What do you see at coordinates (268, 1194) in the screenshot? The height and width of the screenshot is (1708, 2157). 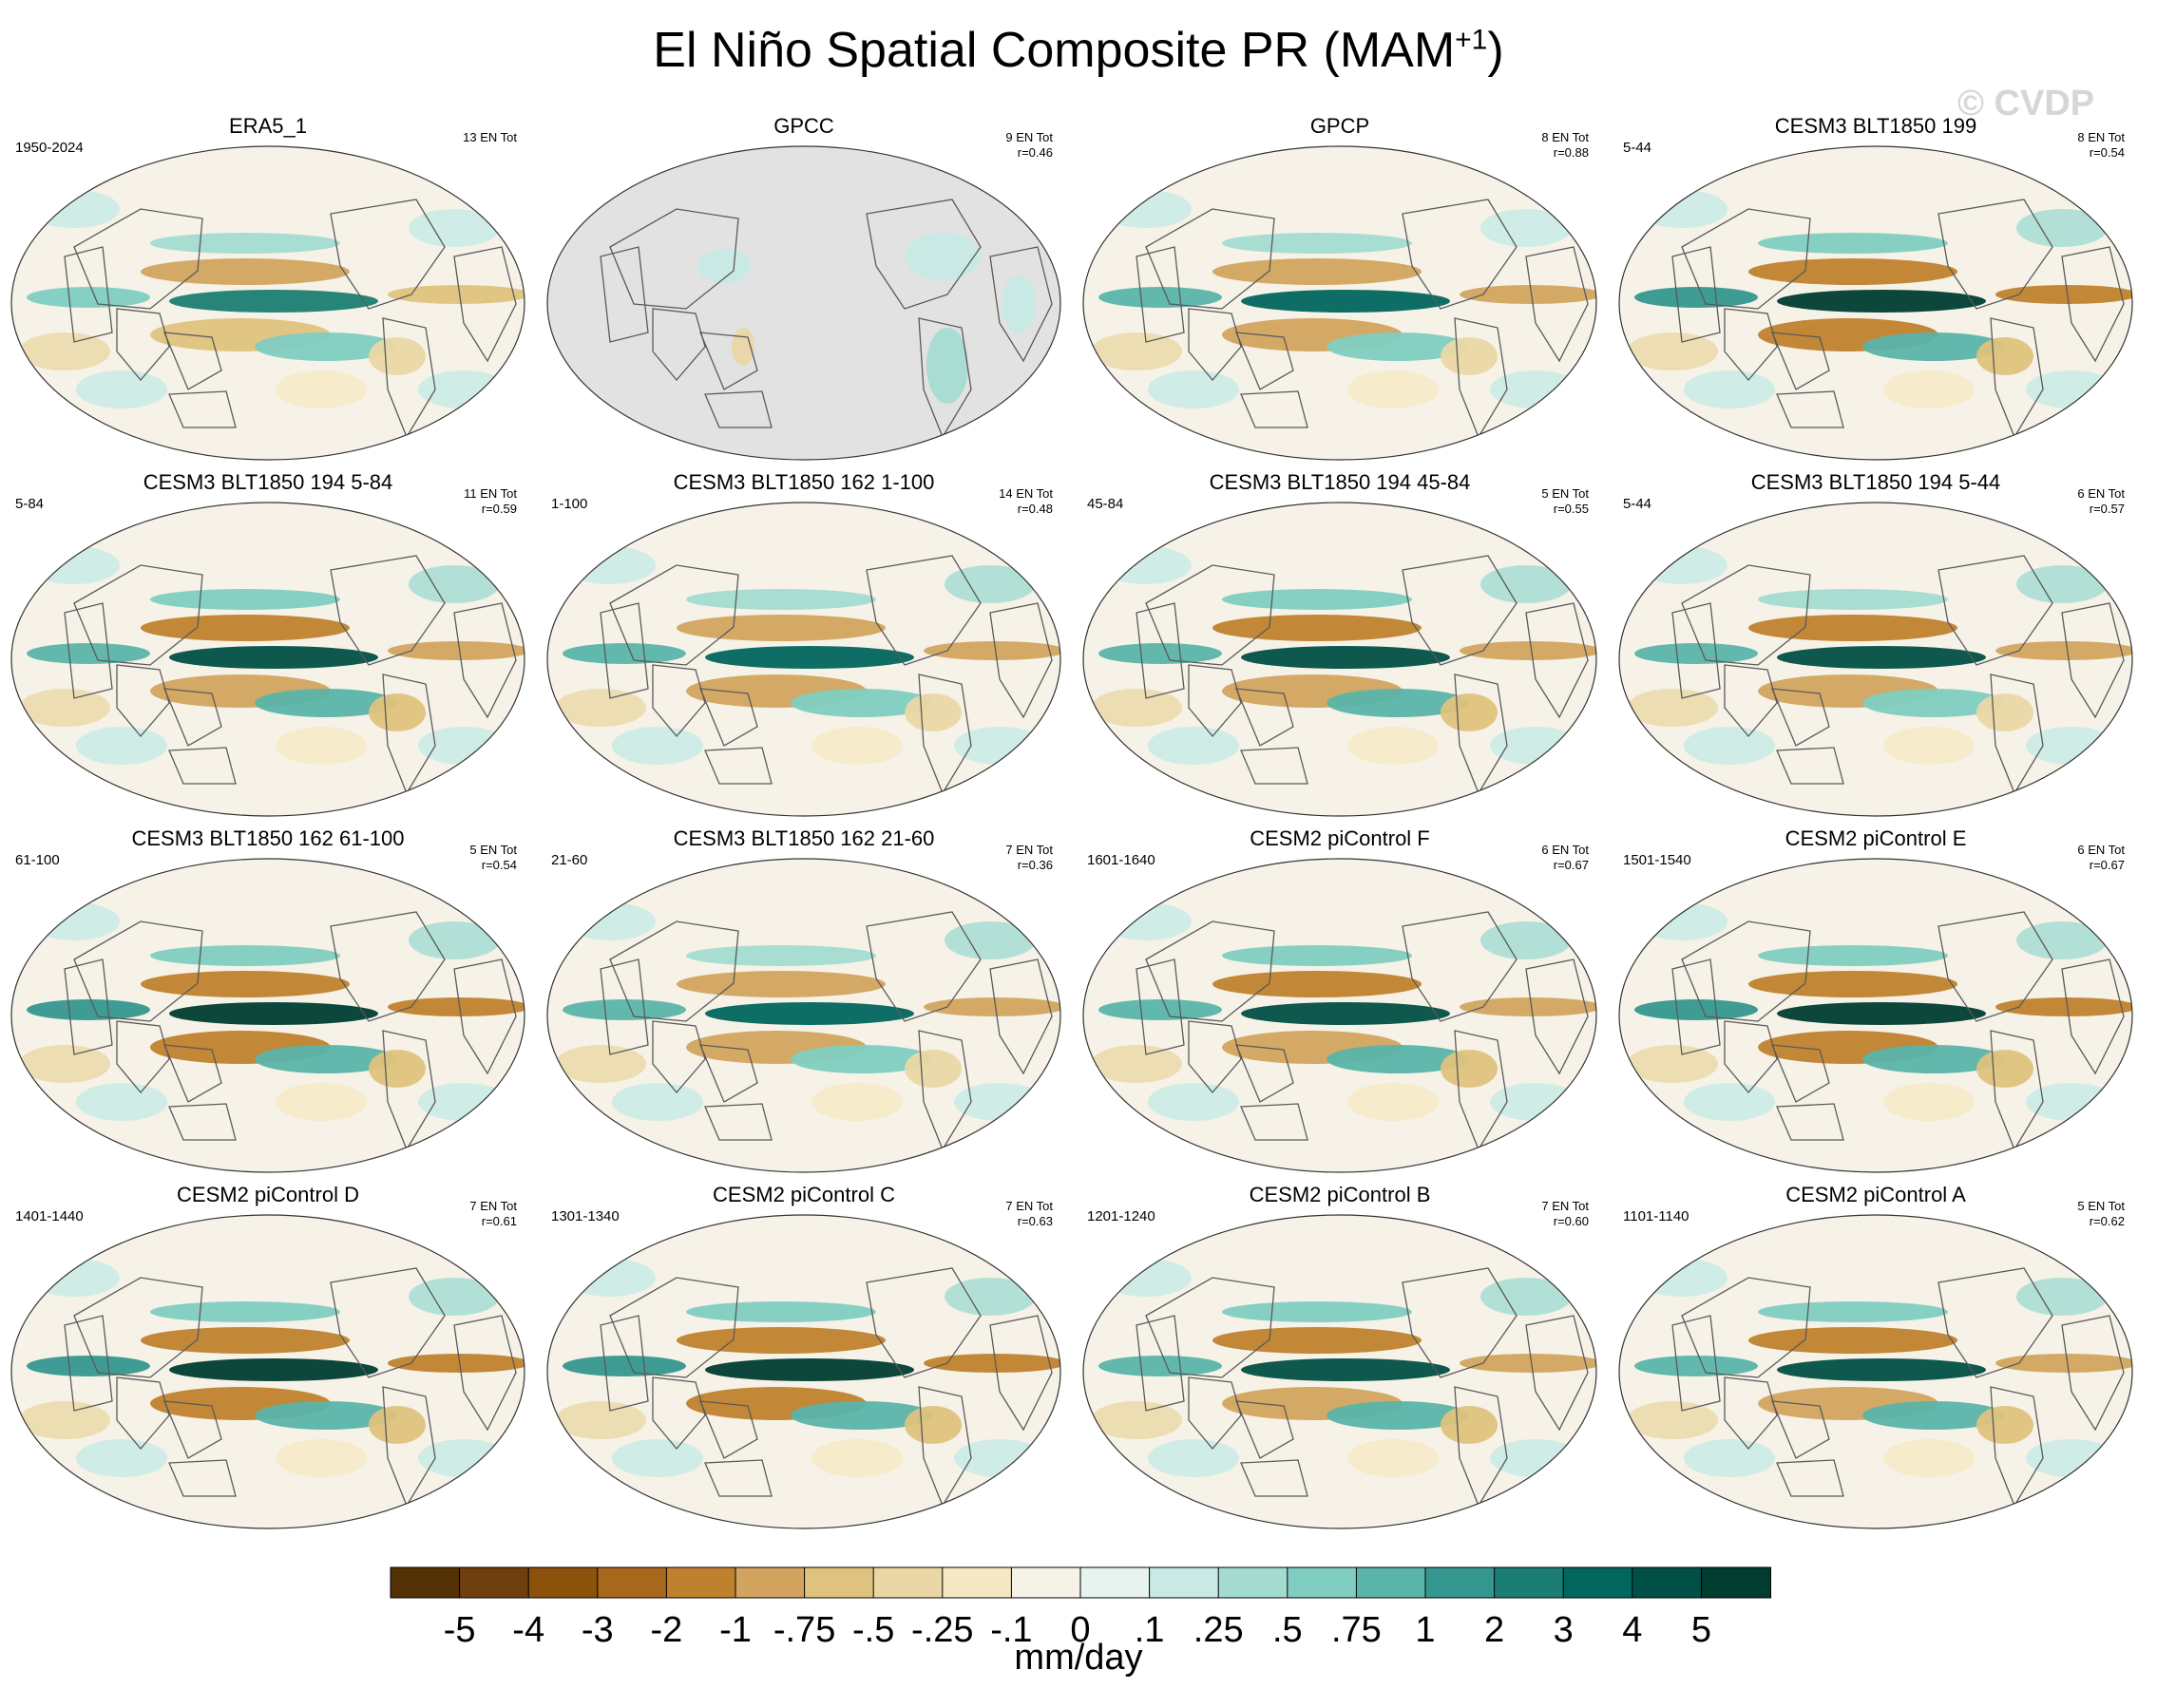 I see `panel-title: CESM2 piControl D` at bounding box center [268, 1194].